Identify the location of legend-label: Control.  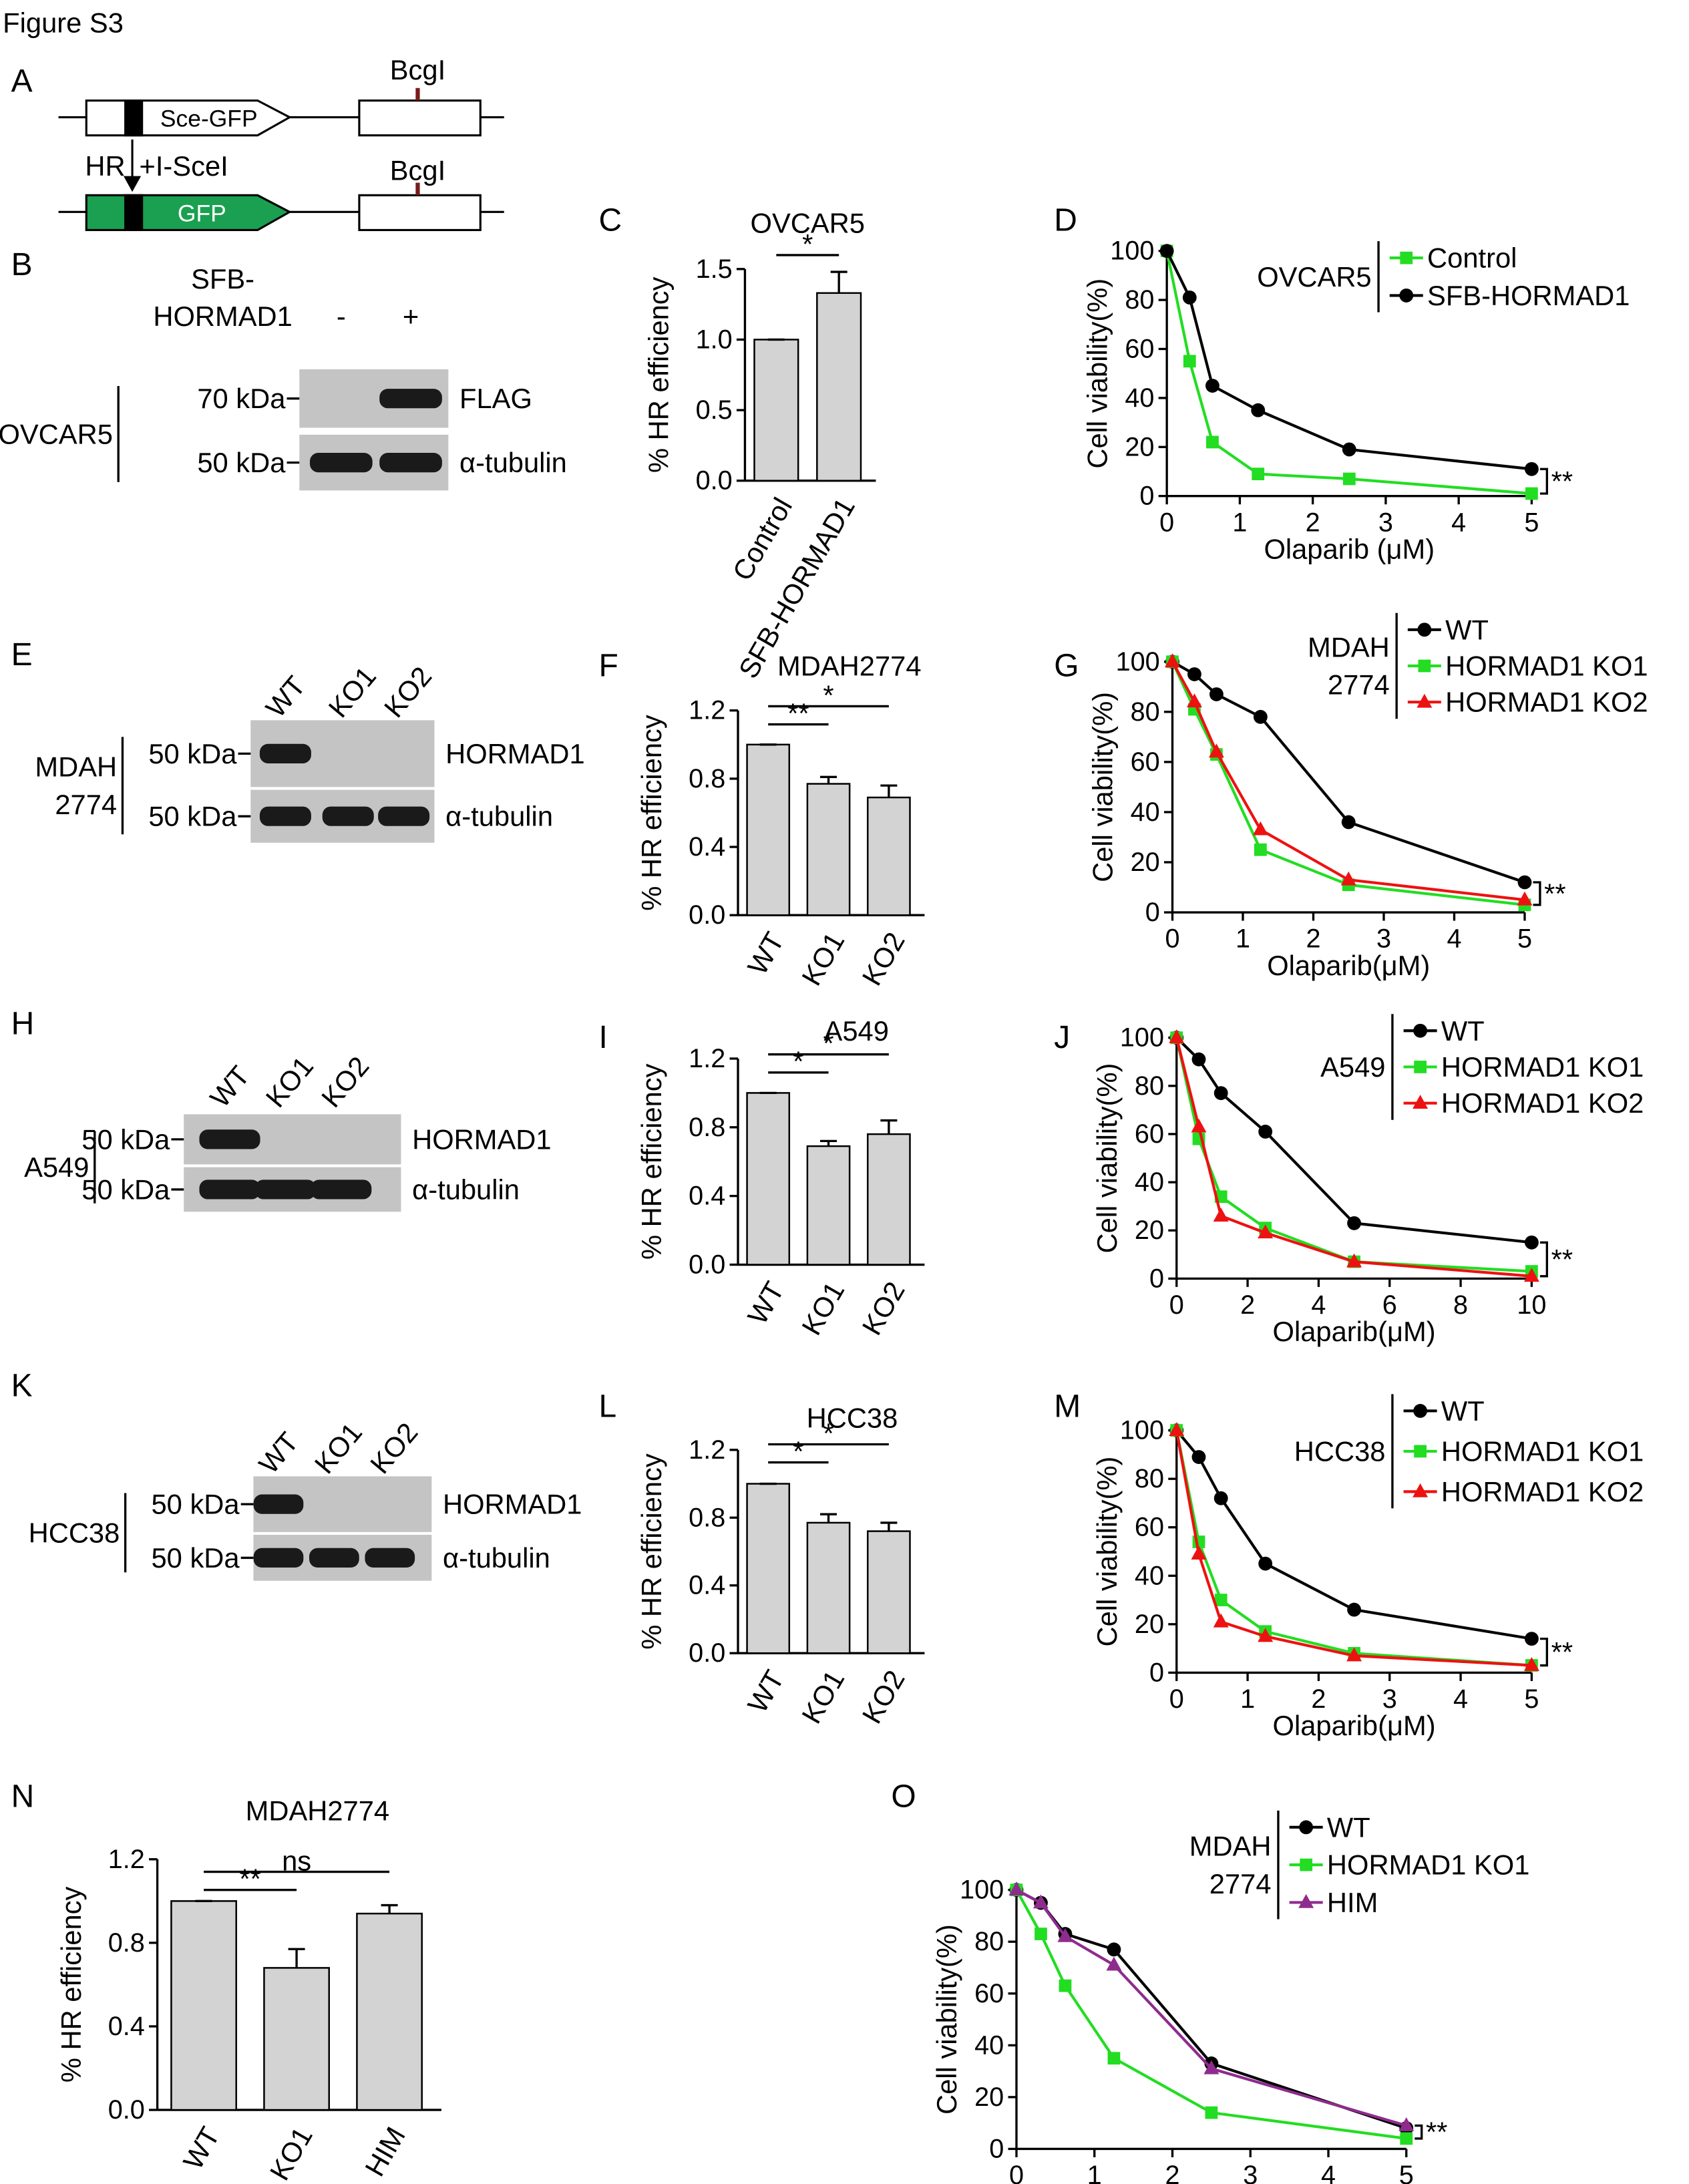
(1472, 258).